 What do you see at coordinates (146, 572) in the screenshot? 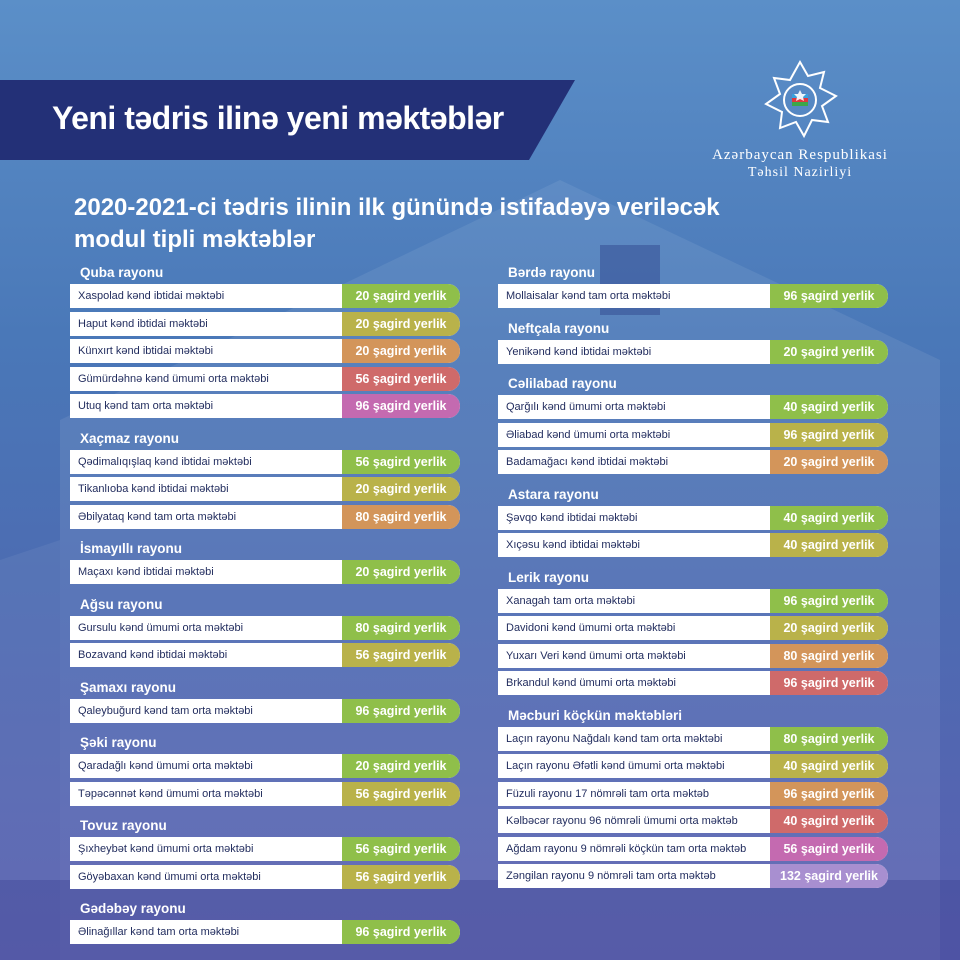
I see `school-name: Maçaxı kənd ibtidai məktəbi` at bounding box center [146, 572].